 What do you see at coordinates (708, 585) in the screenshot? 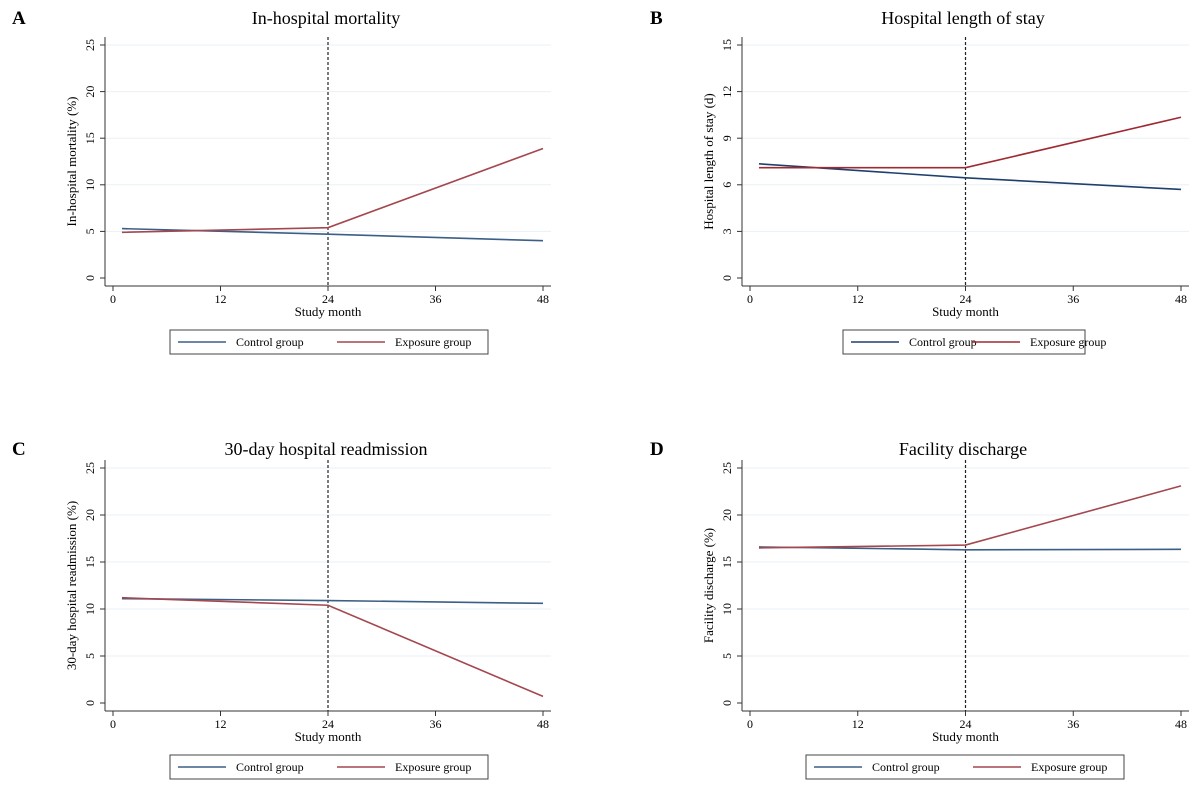
I see `y-axis-label: Facility discharge (%)` at bounding box center [708, 585].